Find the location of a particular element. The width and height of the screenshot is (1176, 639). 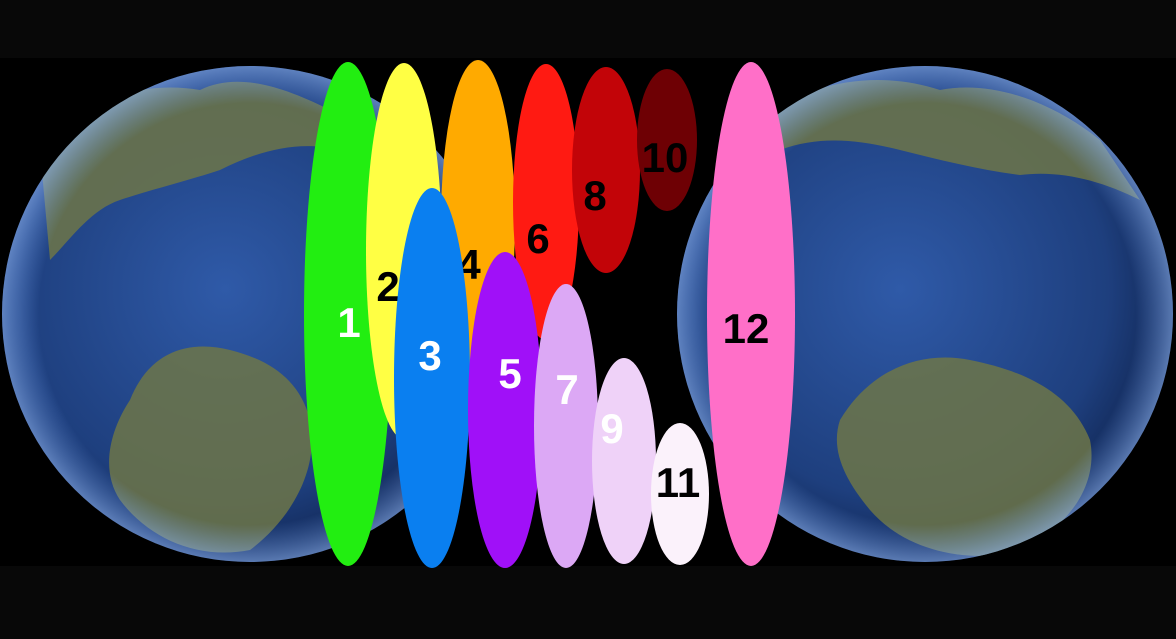

ellipse-12-shape is located at coordinates (751, 314).